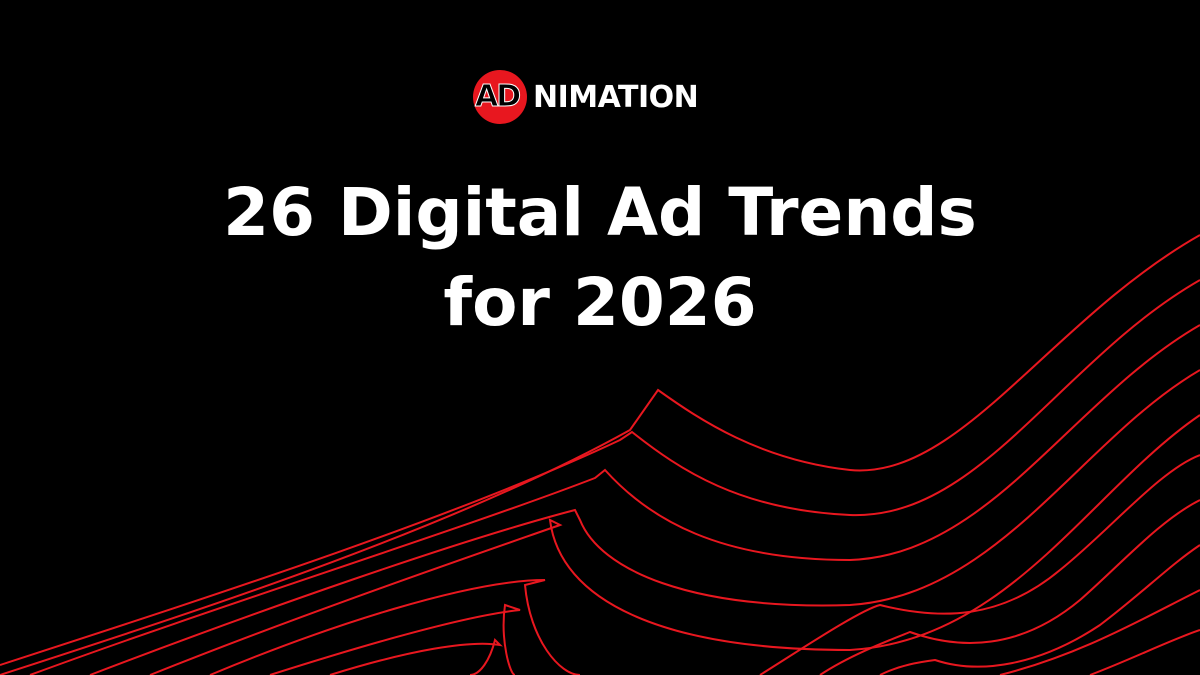 This screenshot has width=1200, height=675. I want to click on logo-ad-text: AD, so click(497, 97).